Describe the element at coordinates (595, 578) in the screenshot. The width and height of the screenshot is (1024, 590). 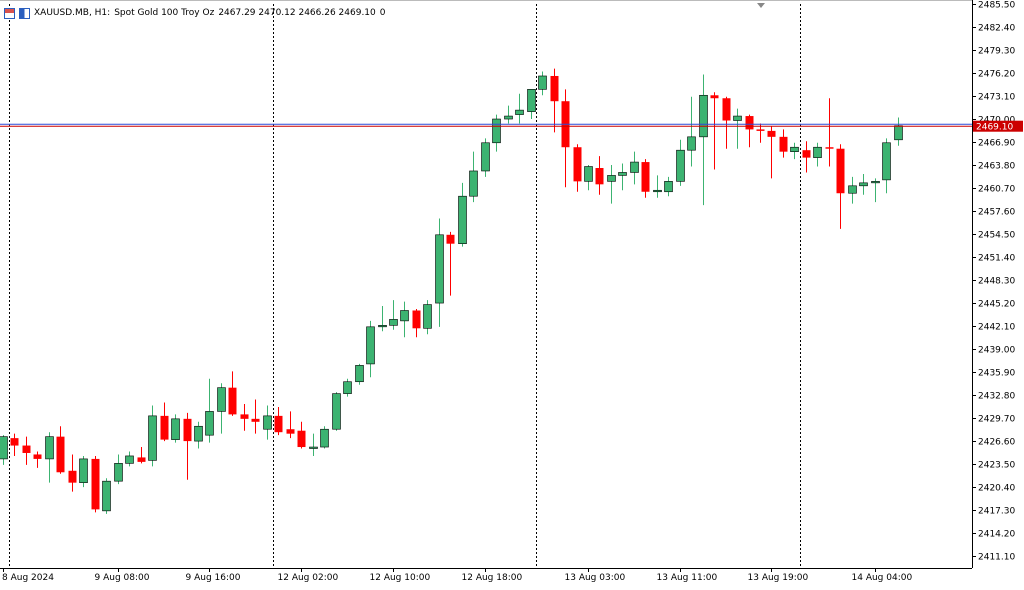
I see `x-tick-label: 13 Aug 03:00` at that location.